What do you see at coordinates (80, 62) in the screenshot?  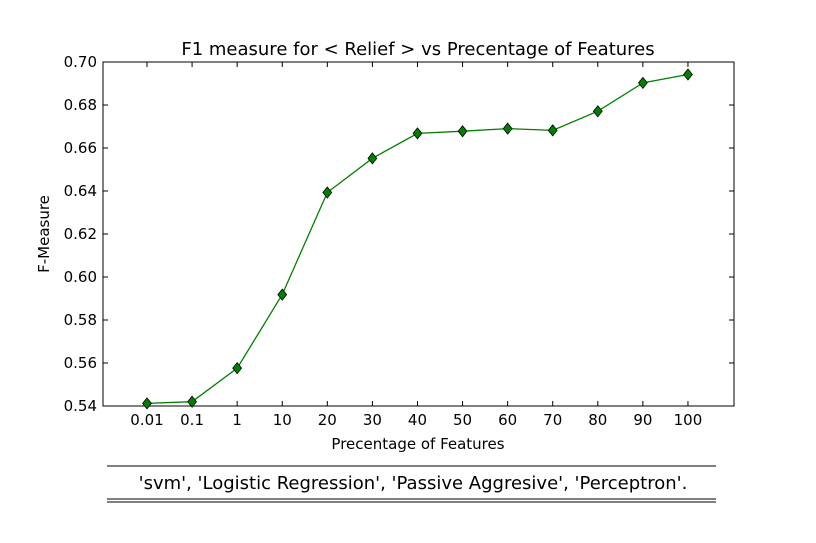 I see `y-tick-label: 0.70` at bounding box center [80, 62].